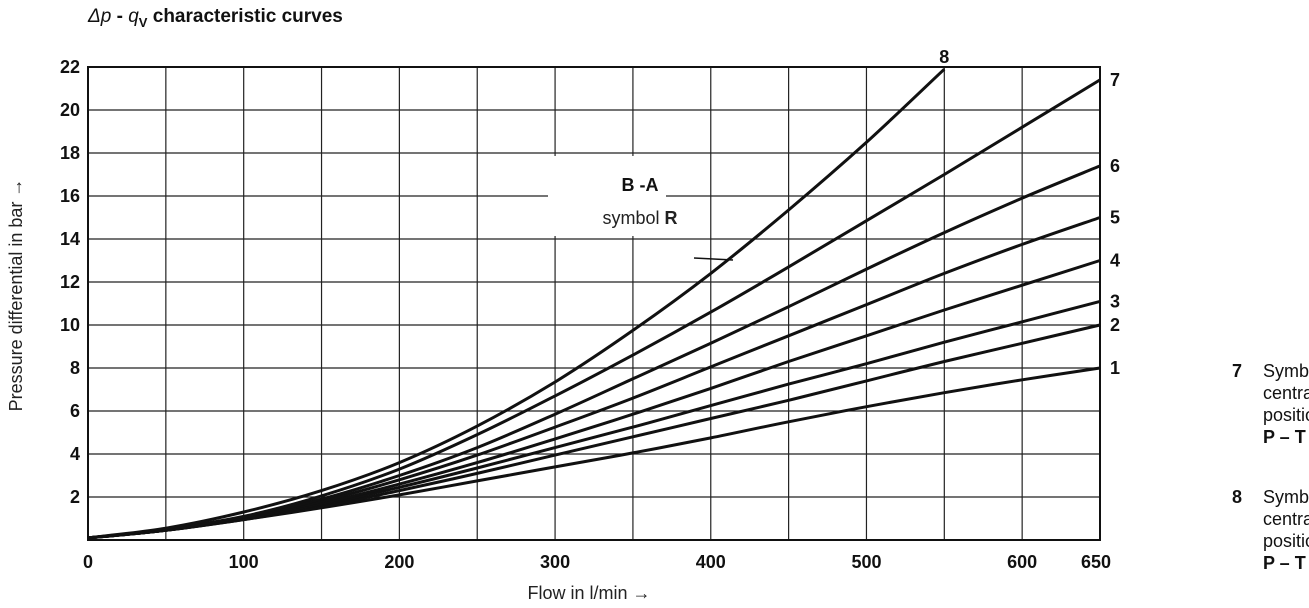 This screenshot has width=1309, height=608. I want to click on callout-line2: symbol R, so click(639, 218).